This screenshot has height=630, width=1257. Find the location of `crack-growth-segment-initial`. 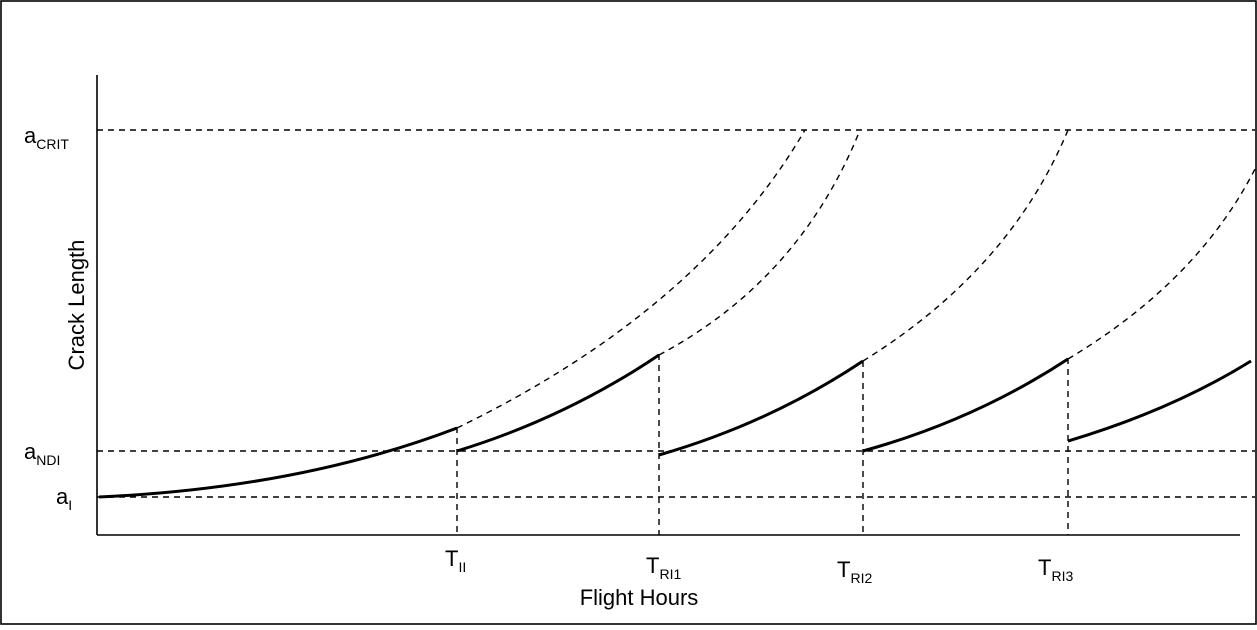

crack-growth-segment-initial is located at coordinates (278, 462).